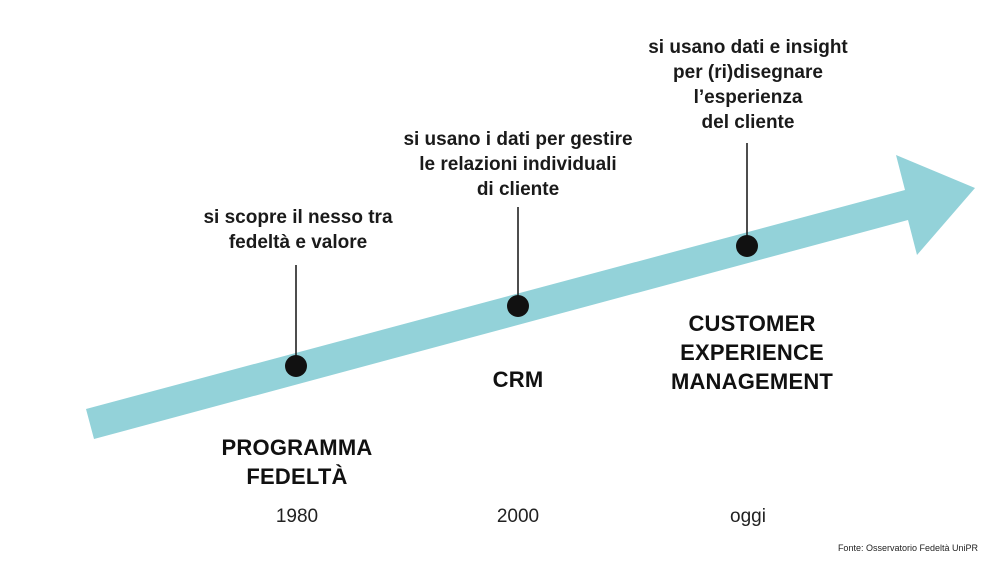  I want to click on milestone-year-1980: 1980, so click(297, 516).